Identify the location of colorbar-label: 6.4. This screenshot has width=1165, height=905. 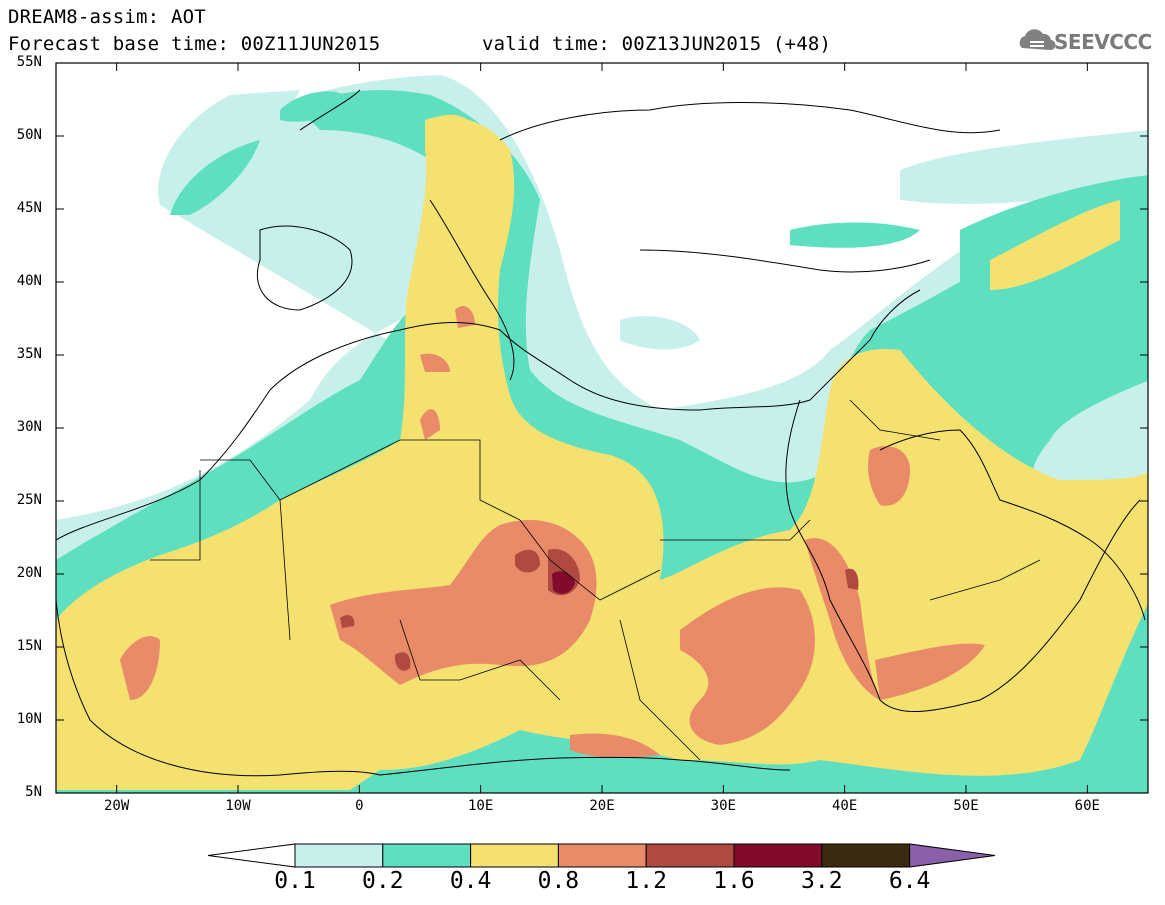
(909, 881).